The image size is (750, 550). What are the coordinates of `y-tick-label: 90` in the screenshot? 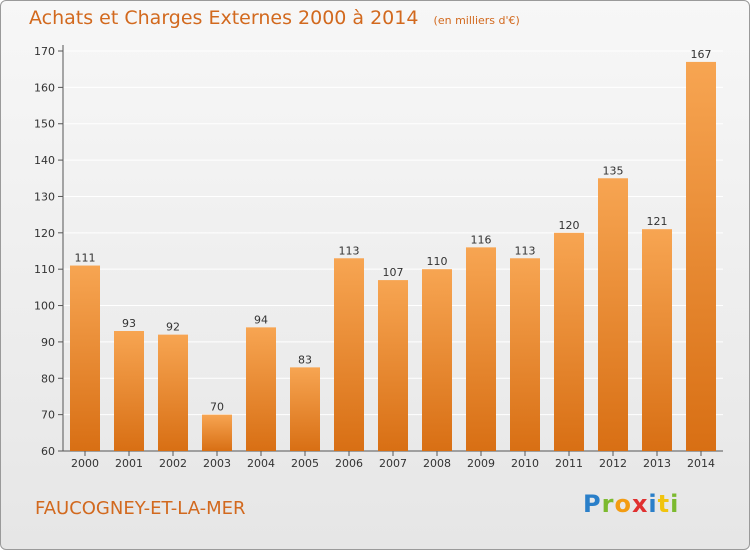 It's located at (48, 342).